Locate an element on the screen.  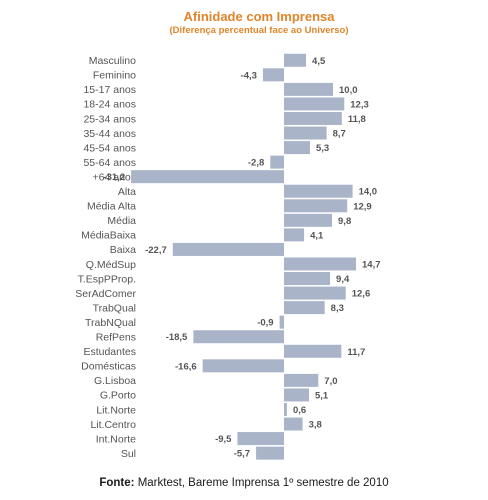
category-label: RefPens is located at coordinates (116, 338).